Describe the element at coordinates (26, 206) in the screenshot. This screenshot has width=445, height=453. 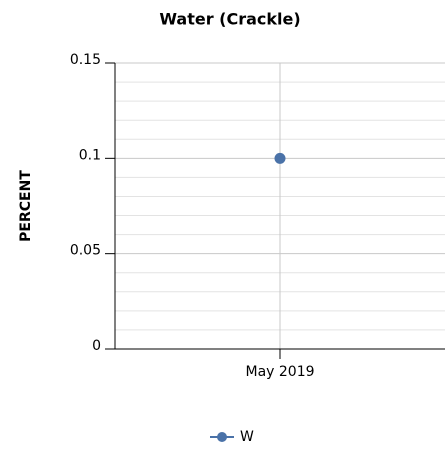
I see `y-axis-label: PERCENT` at that location.